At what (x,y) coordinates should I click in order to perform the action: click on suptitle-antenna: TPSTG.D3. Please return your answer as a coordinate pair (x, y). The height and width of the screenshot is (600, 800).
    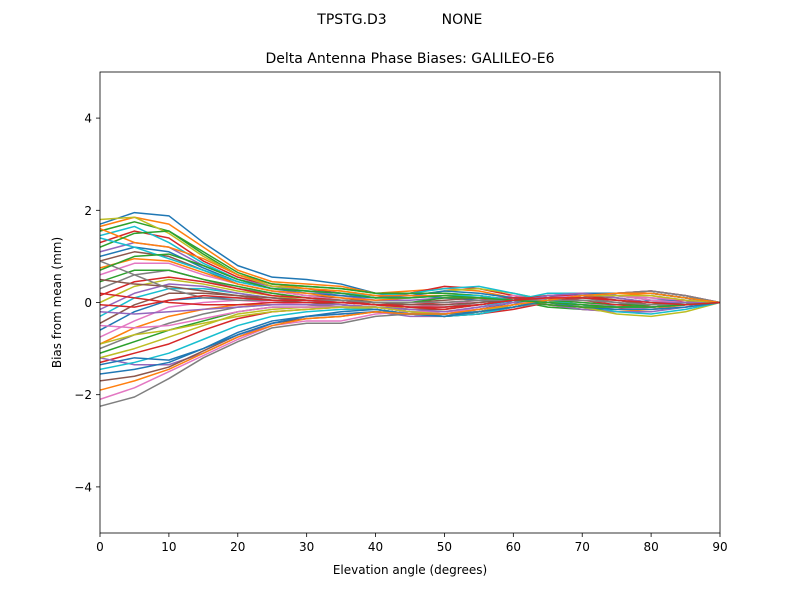
    Looking at the image, I should click on (351, 20).